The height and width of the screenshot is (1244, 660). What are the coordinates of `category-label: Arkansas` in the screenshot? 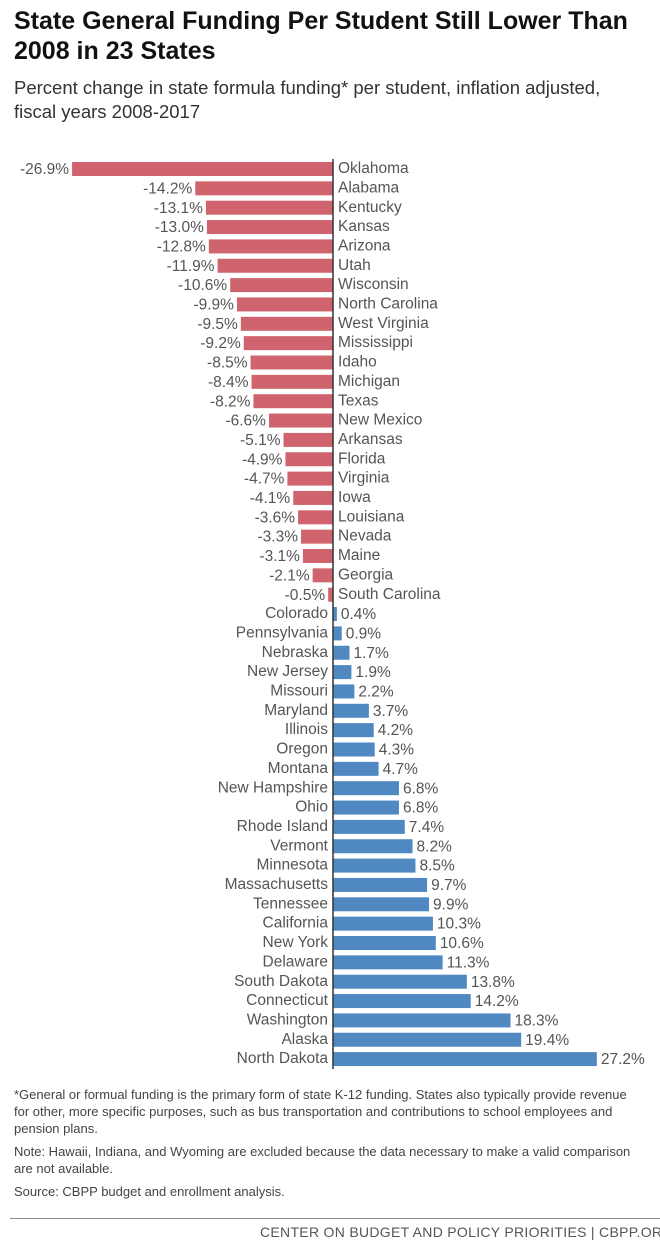 It's located at (370, 439).